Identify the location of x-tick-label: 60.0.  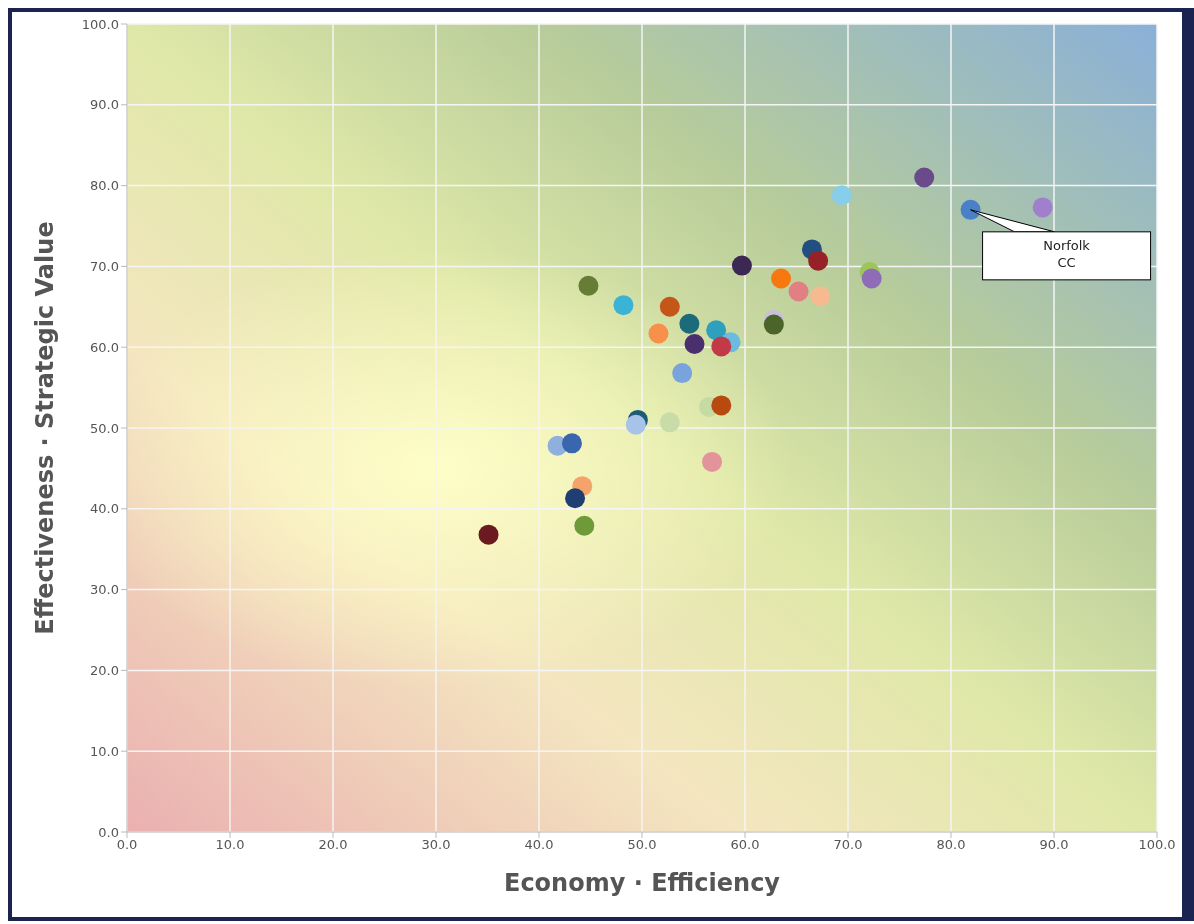
(745, 845).